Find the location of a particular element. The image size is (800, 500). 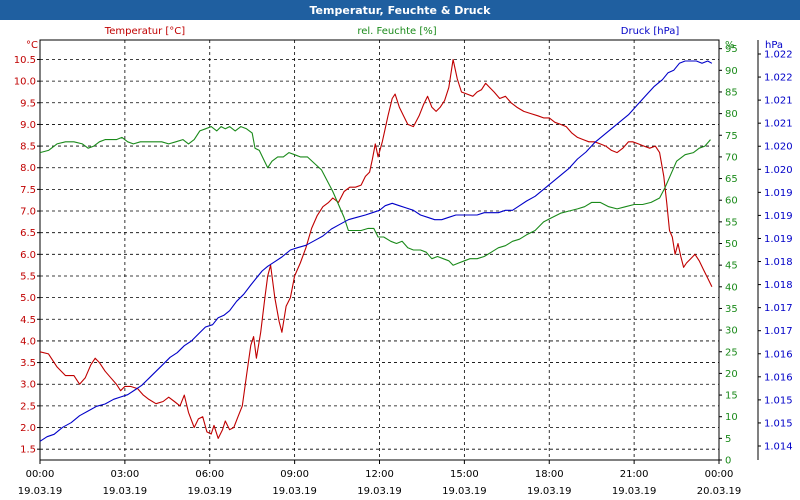

temp-tick-label: 9.0 is located at coordinates (28, 125).